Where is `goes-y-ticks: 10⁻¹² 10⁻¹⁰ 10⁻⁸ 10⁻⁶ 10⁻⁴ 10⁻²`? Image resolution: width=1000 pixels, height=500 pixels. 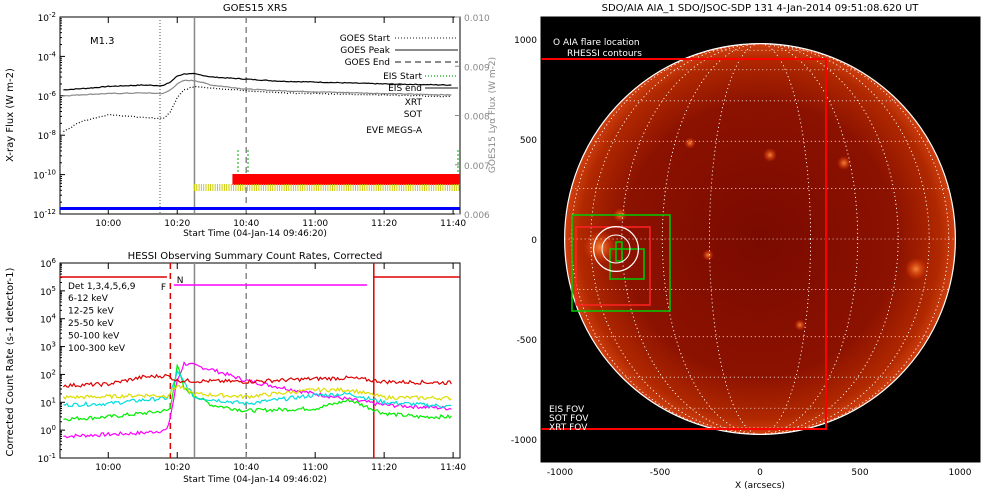
goes-y-ticks: 10⁻¹² 10⁻¹⁰ 10⁻⁸ 10⁻⁶ 10⁻⁴ 10⁻² is located at coordinates (49, 116).